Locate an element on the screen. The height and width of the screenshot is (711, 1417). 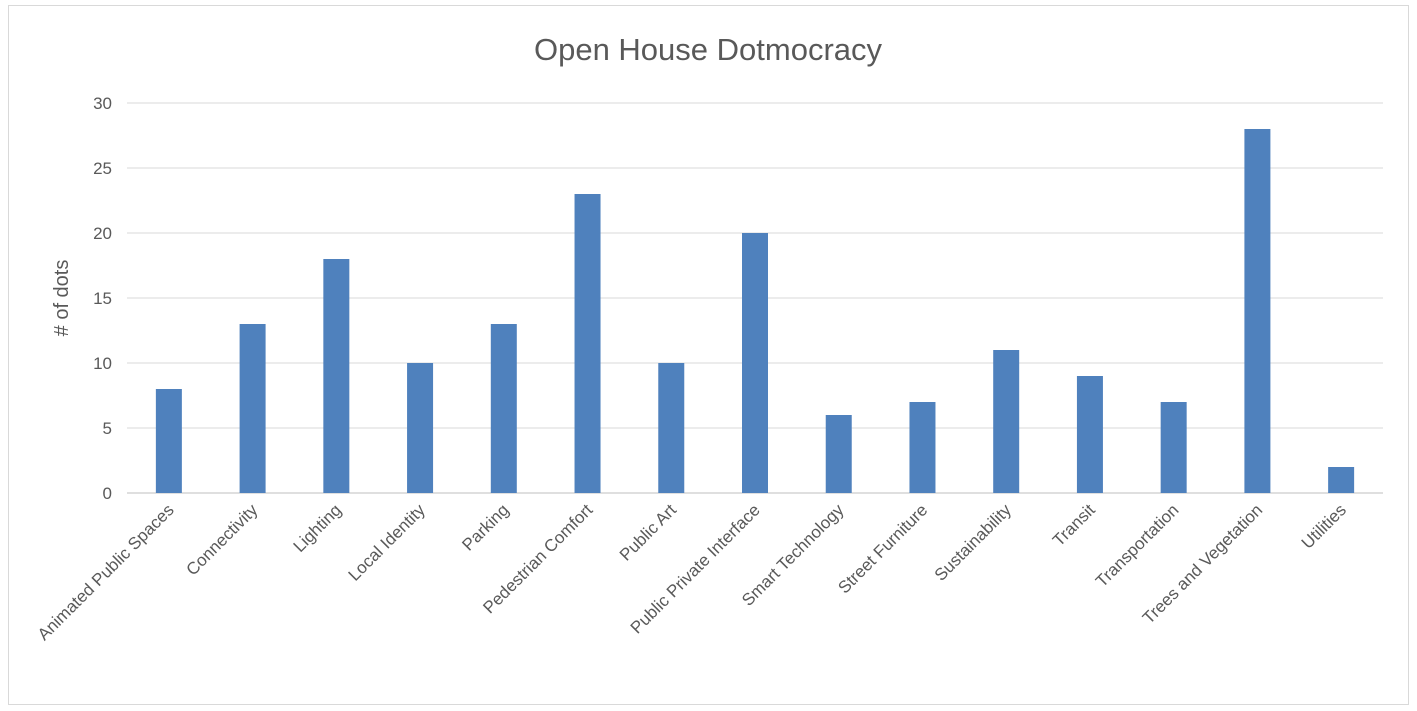
x-category-label: Animated Public Spaces is located at coordinates (106, 572).